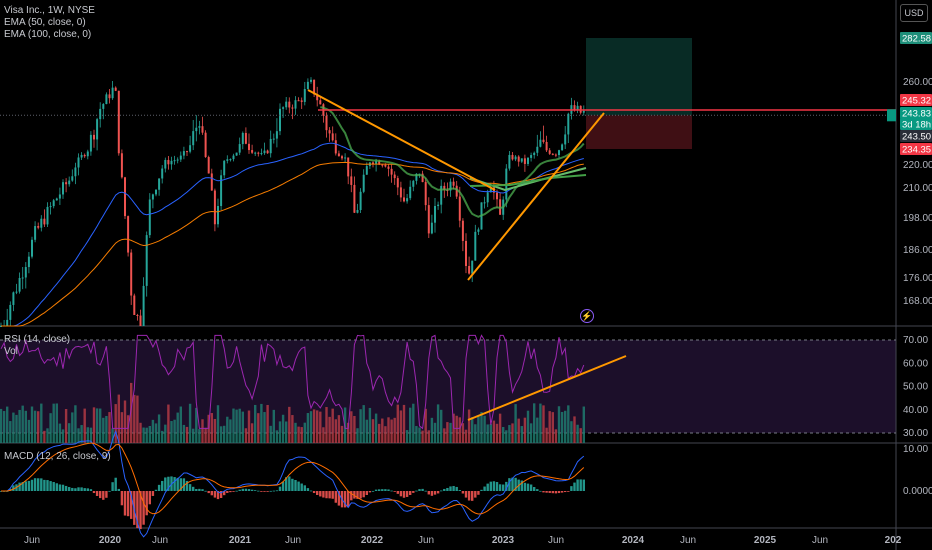 The width and height of the screenshot is (932, 550). What do you see at coordinates (917, 301) in the screenshot?
I see `price-tick-label: 168.00` at bounding box center [917, 301].